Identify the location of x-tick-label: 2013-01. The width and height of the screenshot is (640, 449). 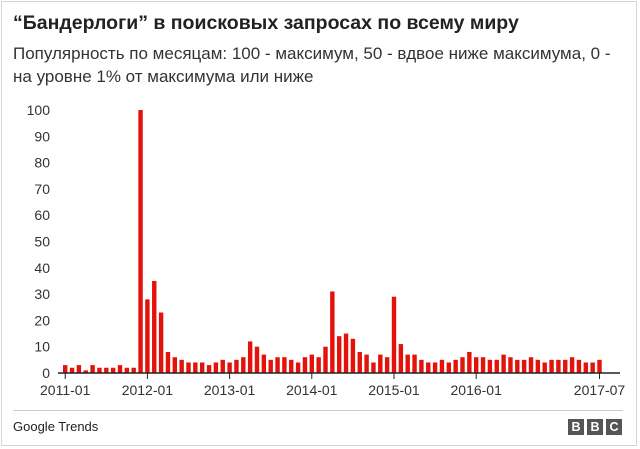
(230, 390).